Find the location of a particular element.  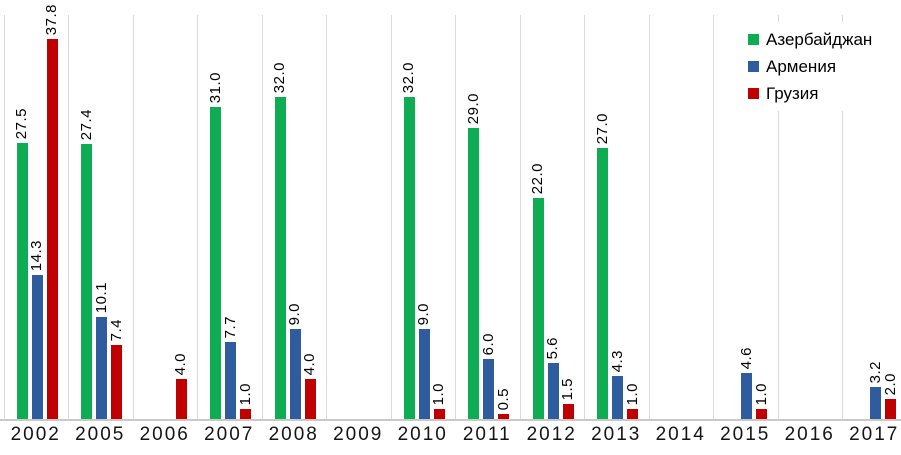

x-axis-label-2017: 2017 is located at coordinates (874, 434).